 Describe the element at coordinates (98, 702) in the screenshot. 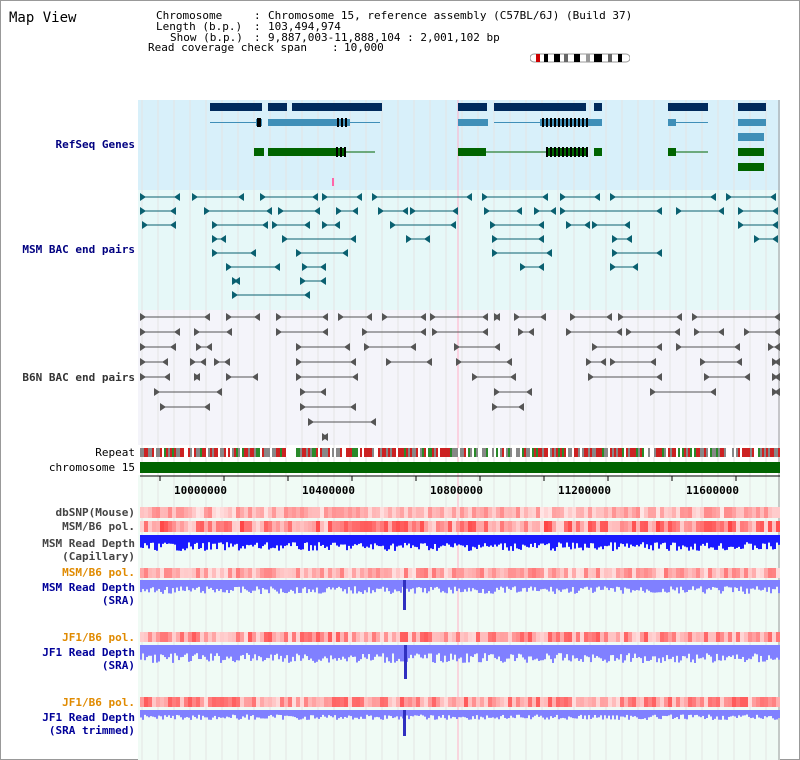

I see `track-label-jf1-pol-2: JF1/B6 pol.` at that location.